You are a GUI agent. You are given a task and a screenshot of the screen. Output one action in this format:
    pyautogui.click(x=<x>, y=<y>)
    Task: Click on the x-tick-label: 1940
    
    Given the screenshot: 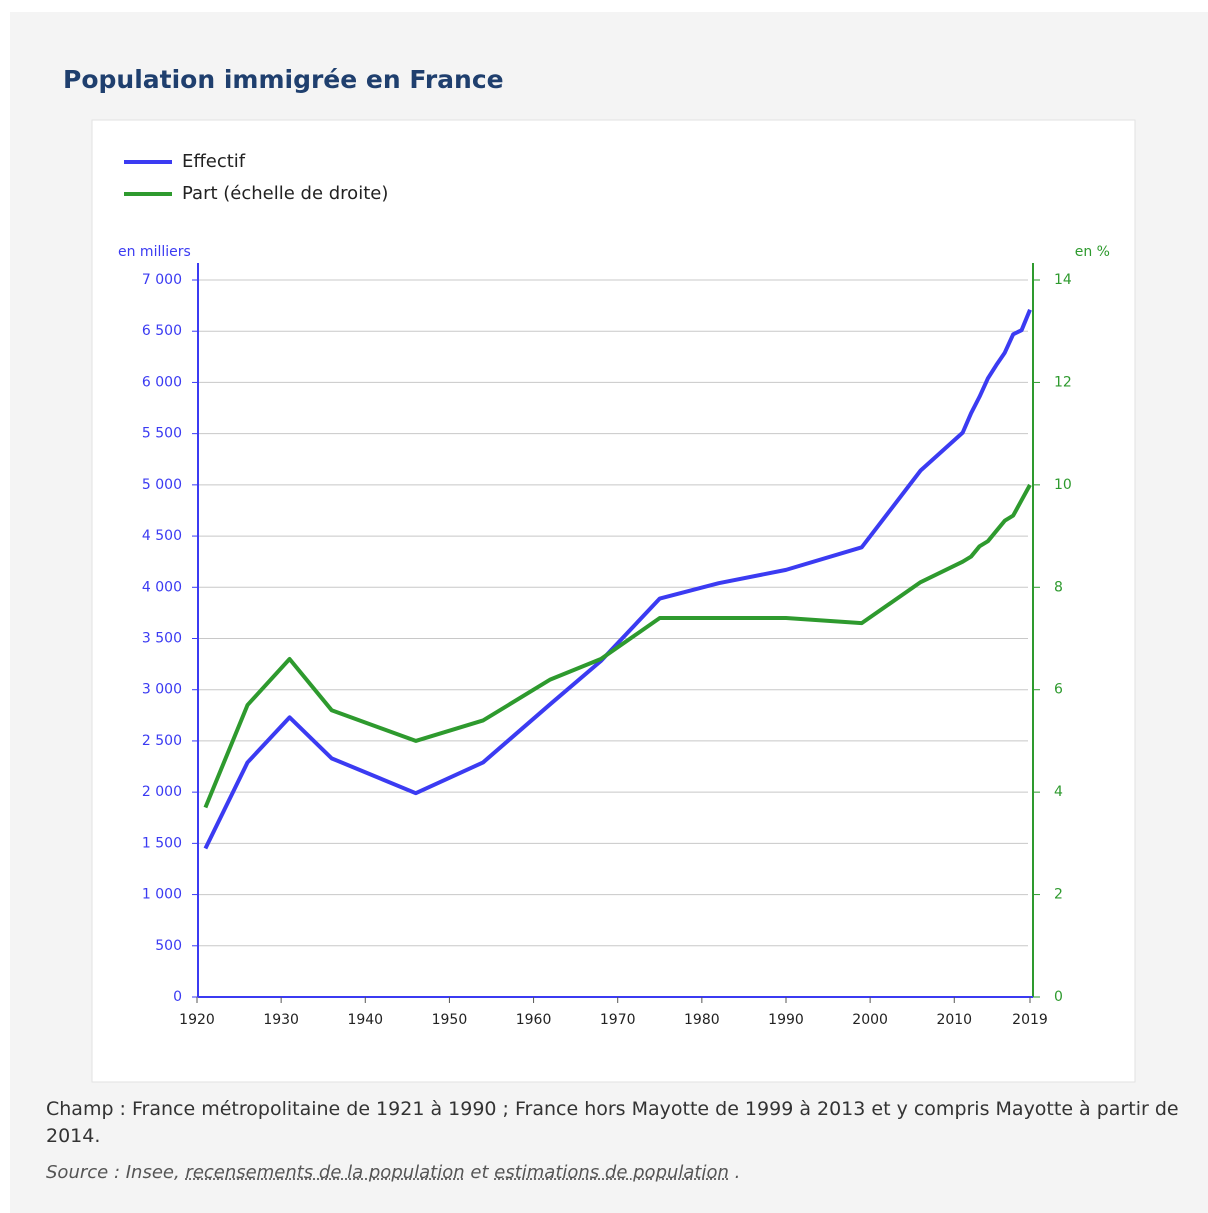 What is the action you would take?
    pyautogui.click(x=365, y=1020)
    